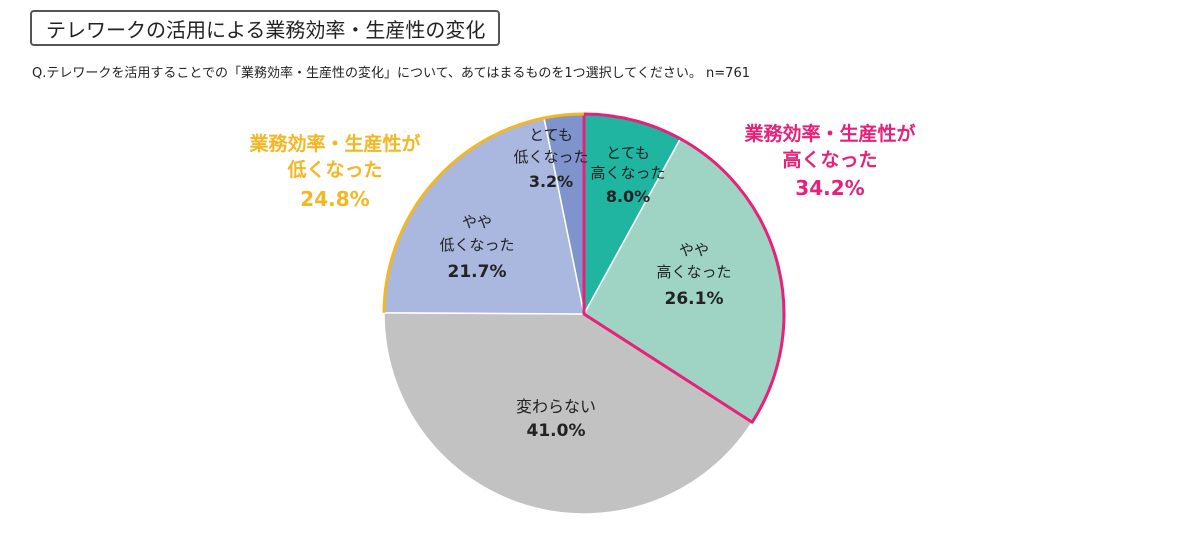  What do you see at coordinates (829, 188) in the screenshot?
I see `group-value-higher: 34.2%` at bounding box center [829, 188].